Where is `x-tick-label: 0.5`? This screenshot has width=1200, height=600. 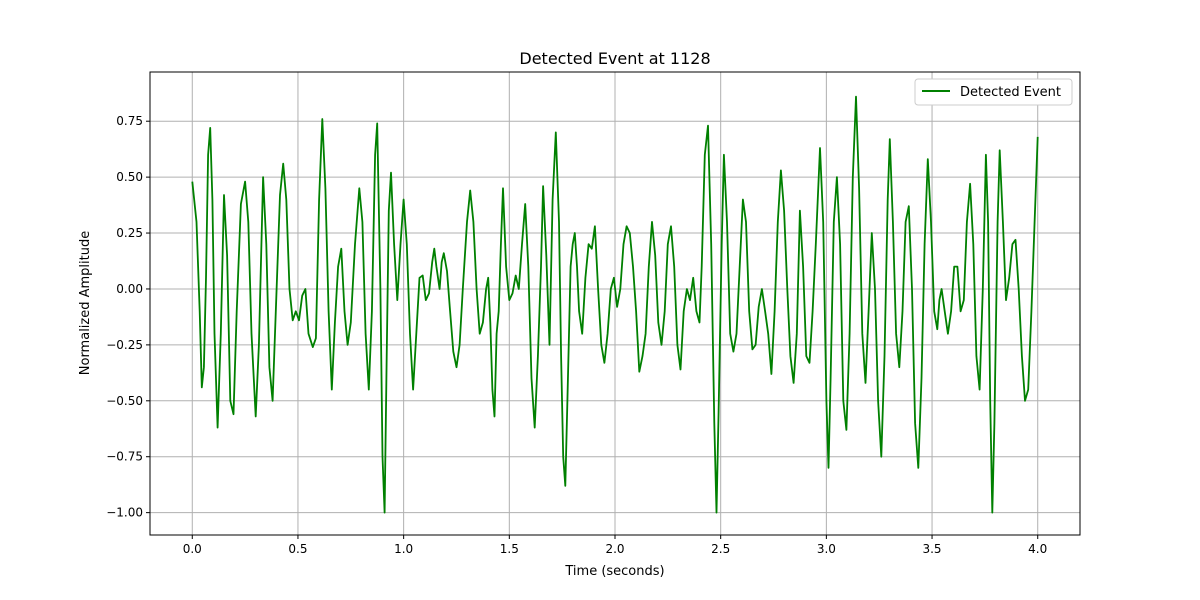 x-tick-label: 0.5 is located at coordinates (297, 549).